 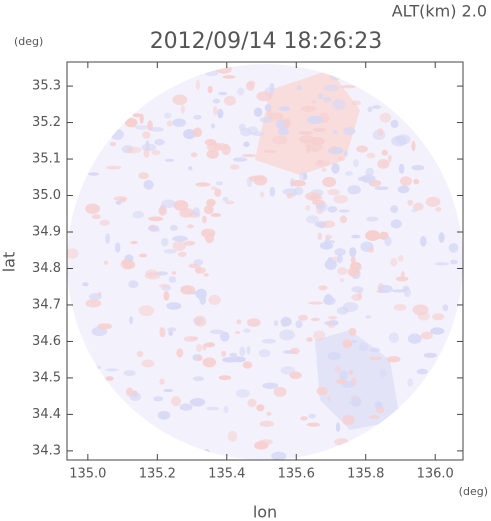 What do you see at coordinates (46, 450) in the screenshot?
I see `y-tick-label: 34.3` at bounding box center [46, 450].